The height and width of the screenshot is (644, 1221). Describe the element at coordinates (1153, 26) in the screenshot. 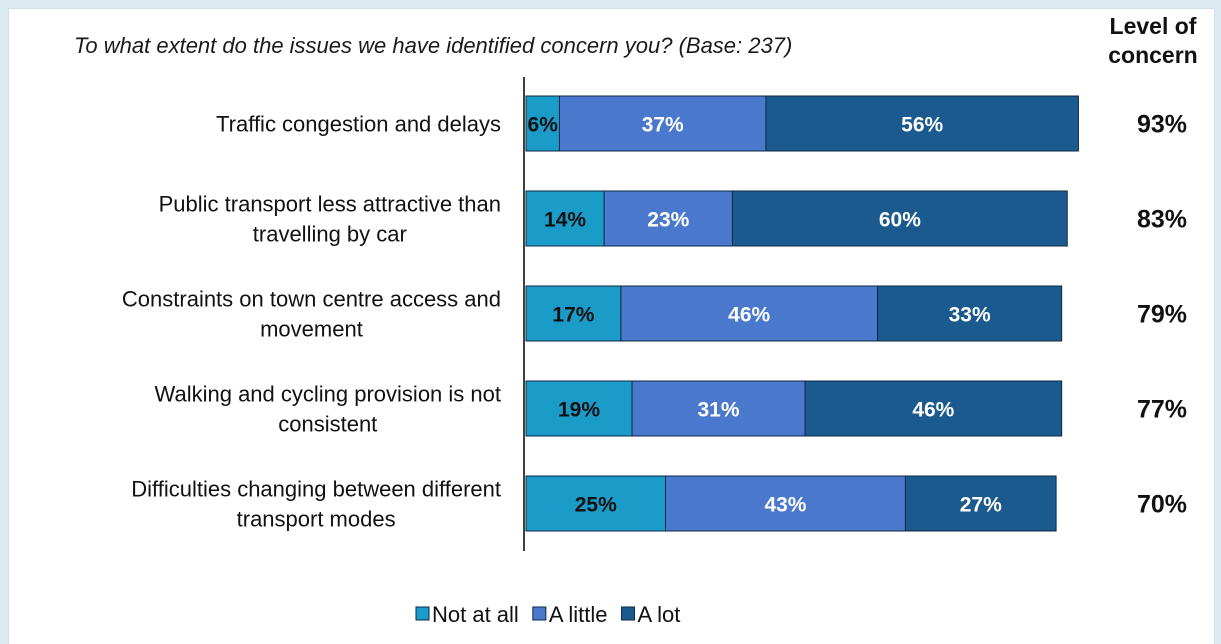

I see `level-of-concern-title-line: Level of` at that location.